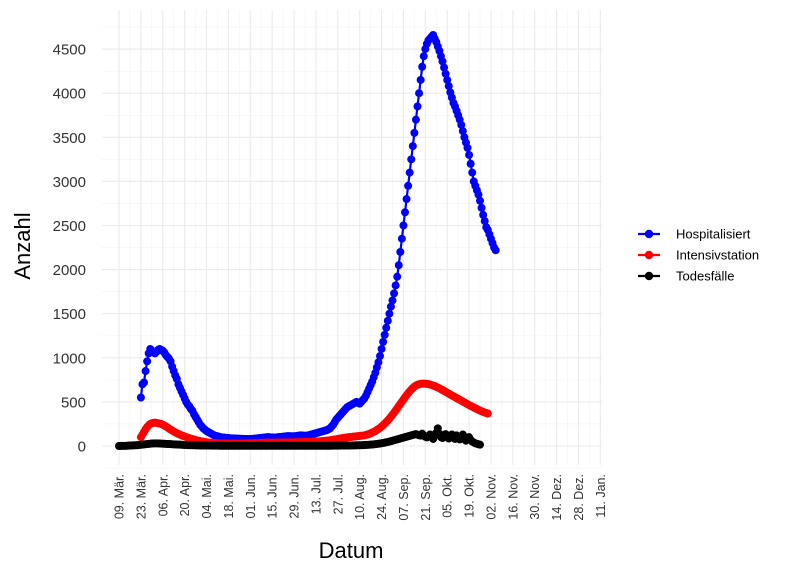 The image size is (800, 576). What do you see at coordinates (601, 496) in the screenshot?
I see `x-tick-label: 11. Jan.` at bounding box center [601, 496].